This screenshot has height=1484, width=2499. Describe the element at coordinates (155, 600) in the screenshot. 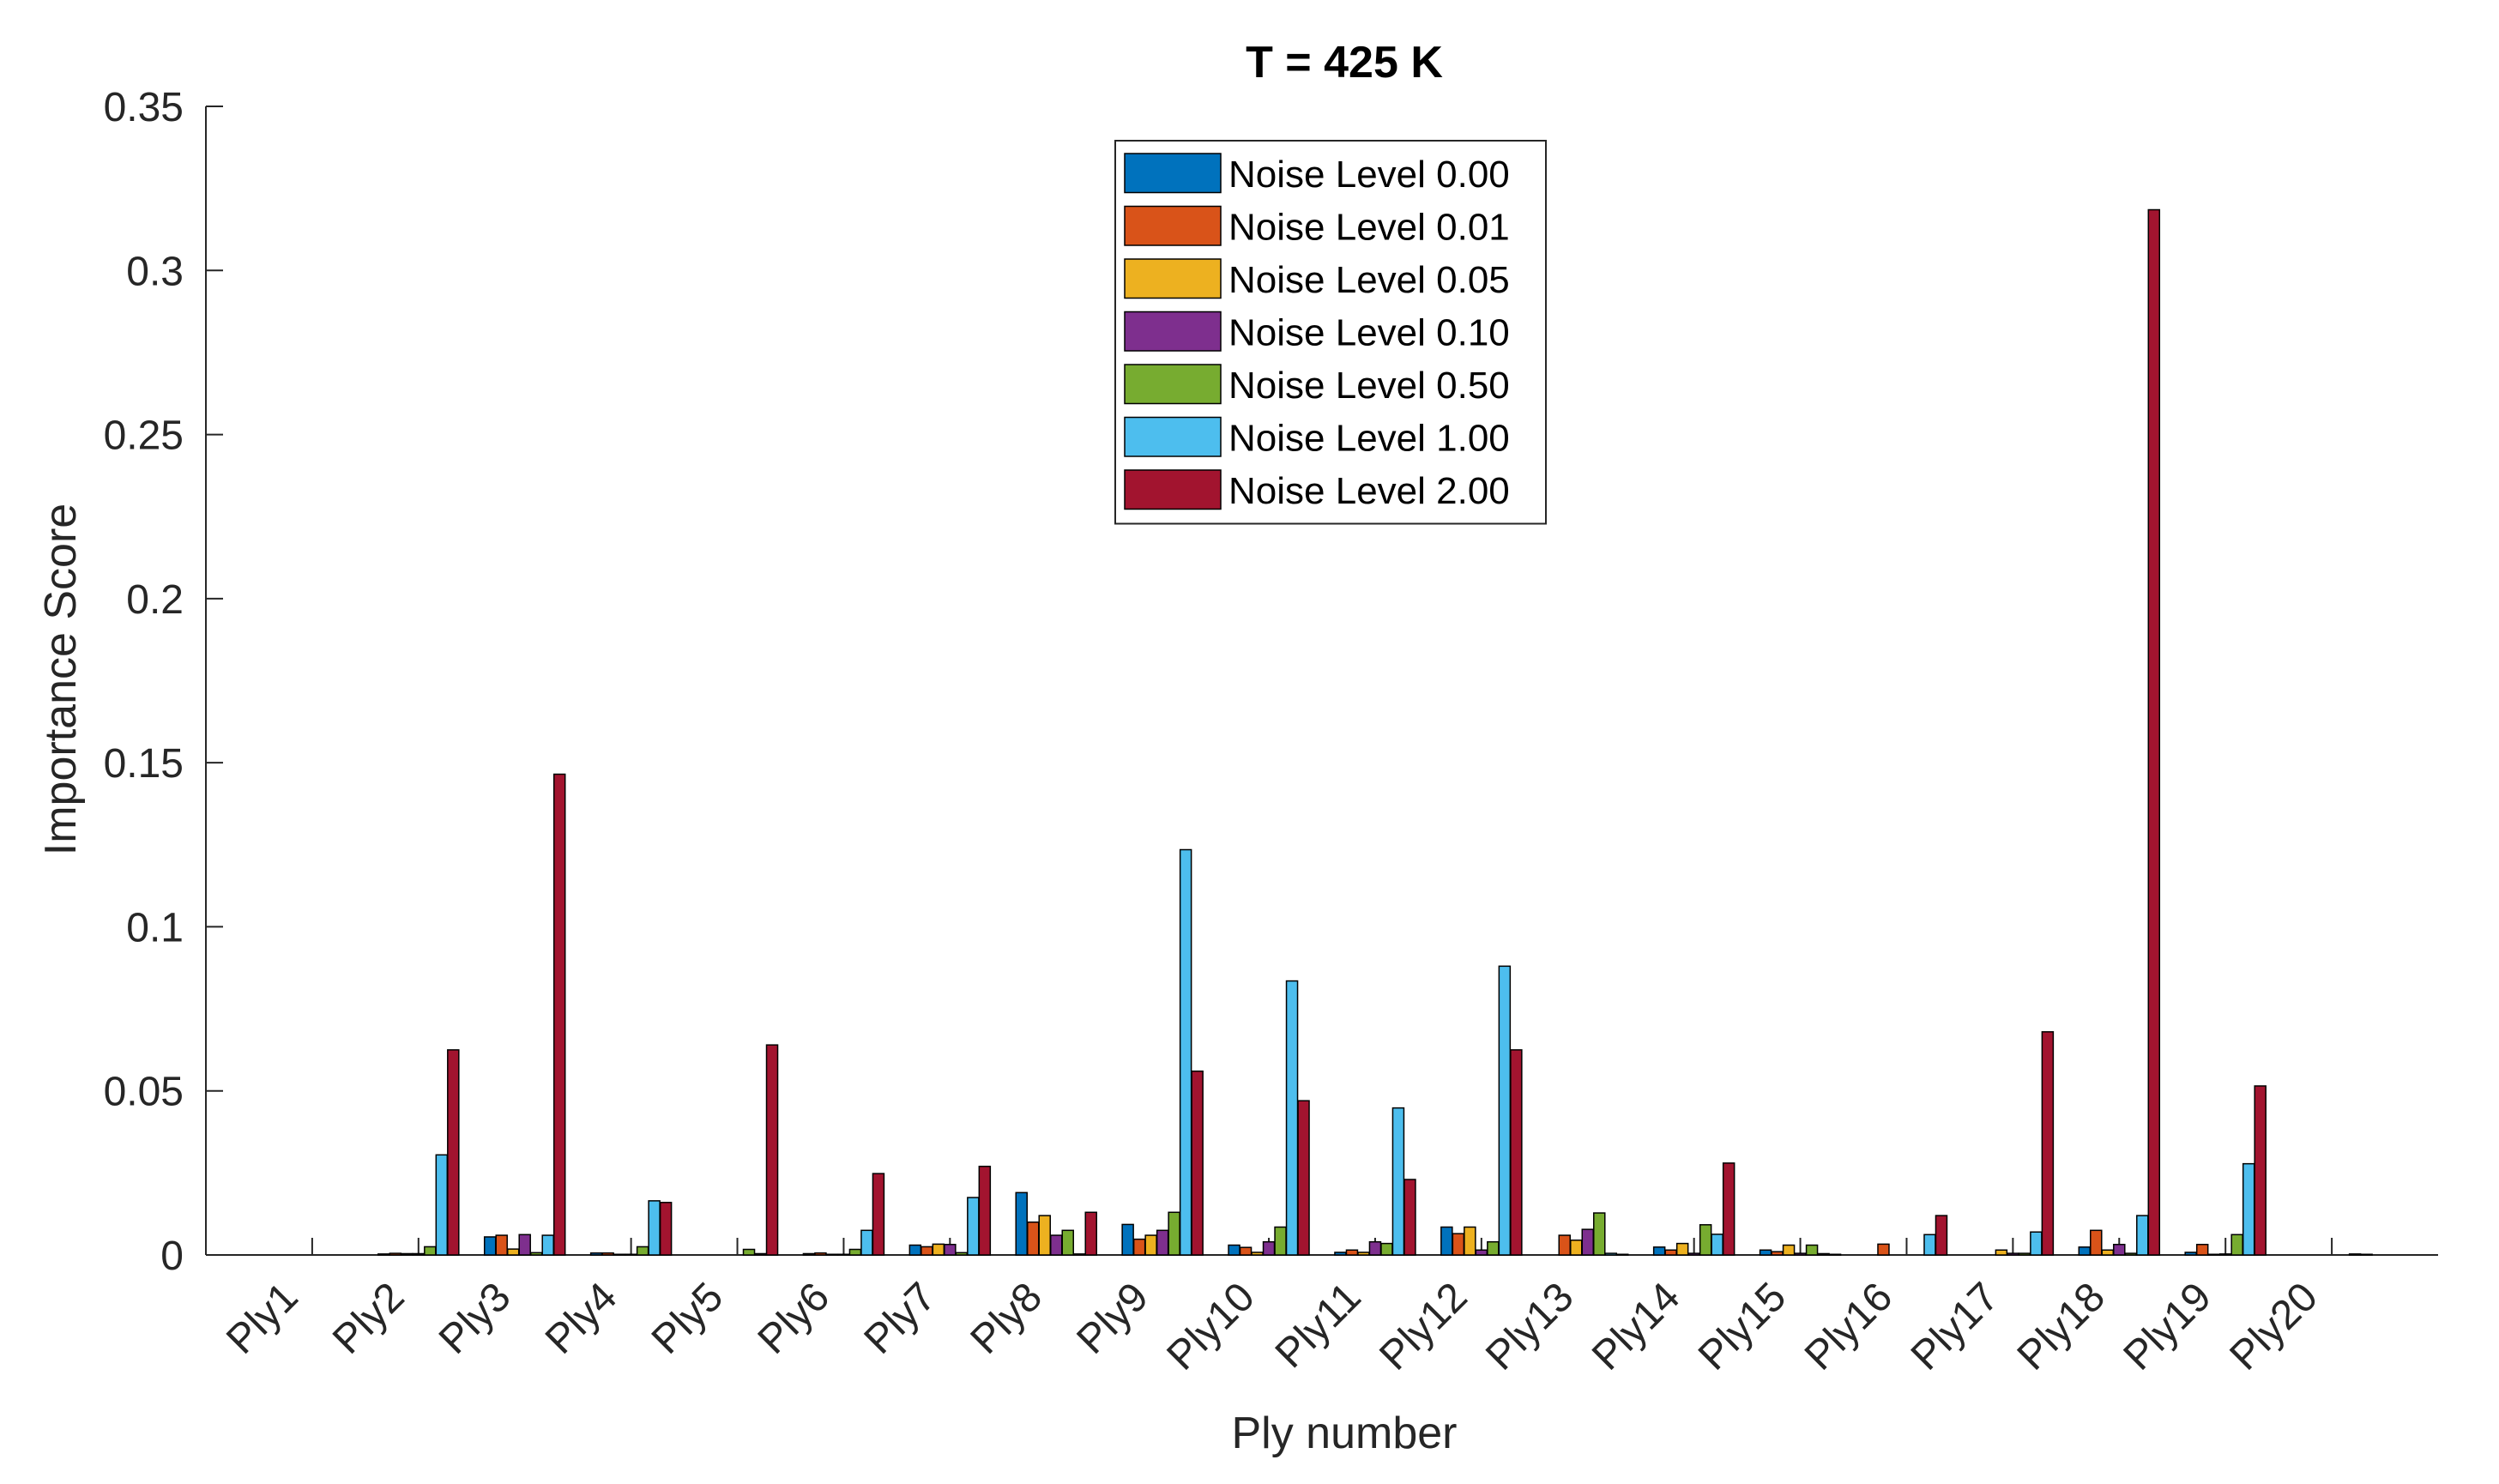

I see `y-tick-label: 0.2` at that location.